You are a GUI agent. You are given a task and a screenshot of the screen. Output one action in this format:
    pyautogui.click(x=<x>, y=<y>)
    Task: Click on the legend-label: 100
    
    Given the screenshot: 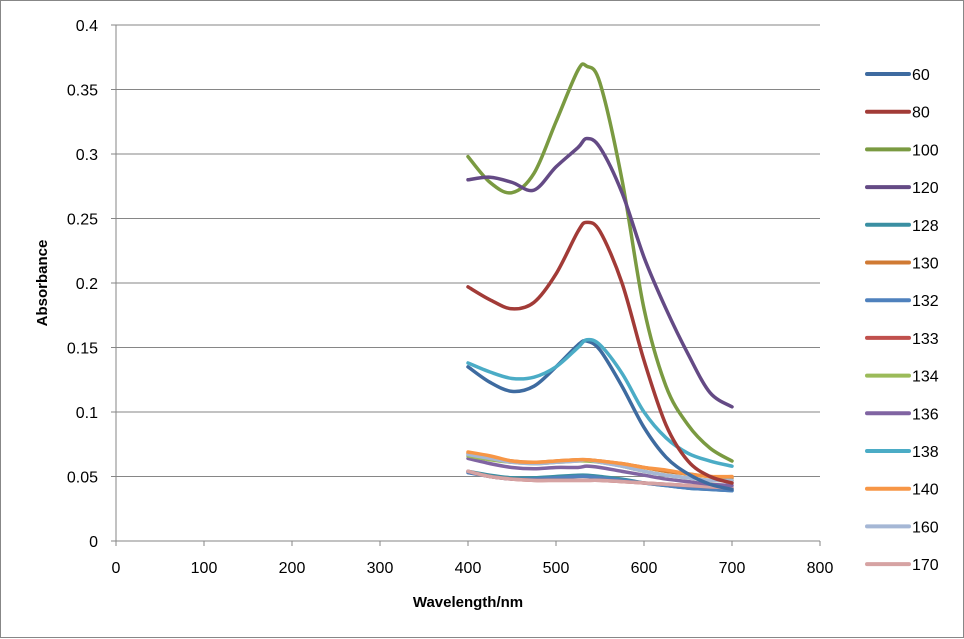 What is the action you would take?
    pyautogui.click(x=925, y=150)
    